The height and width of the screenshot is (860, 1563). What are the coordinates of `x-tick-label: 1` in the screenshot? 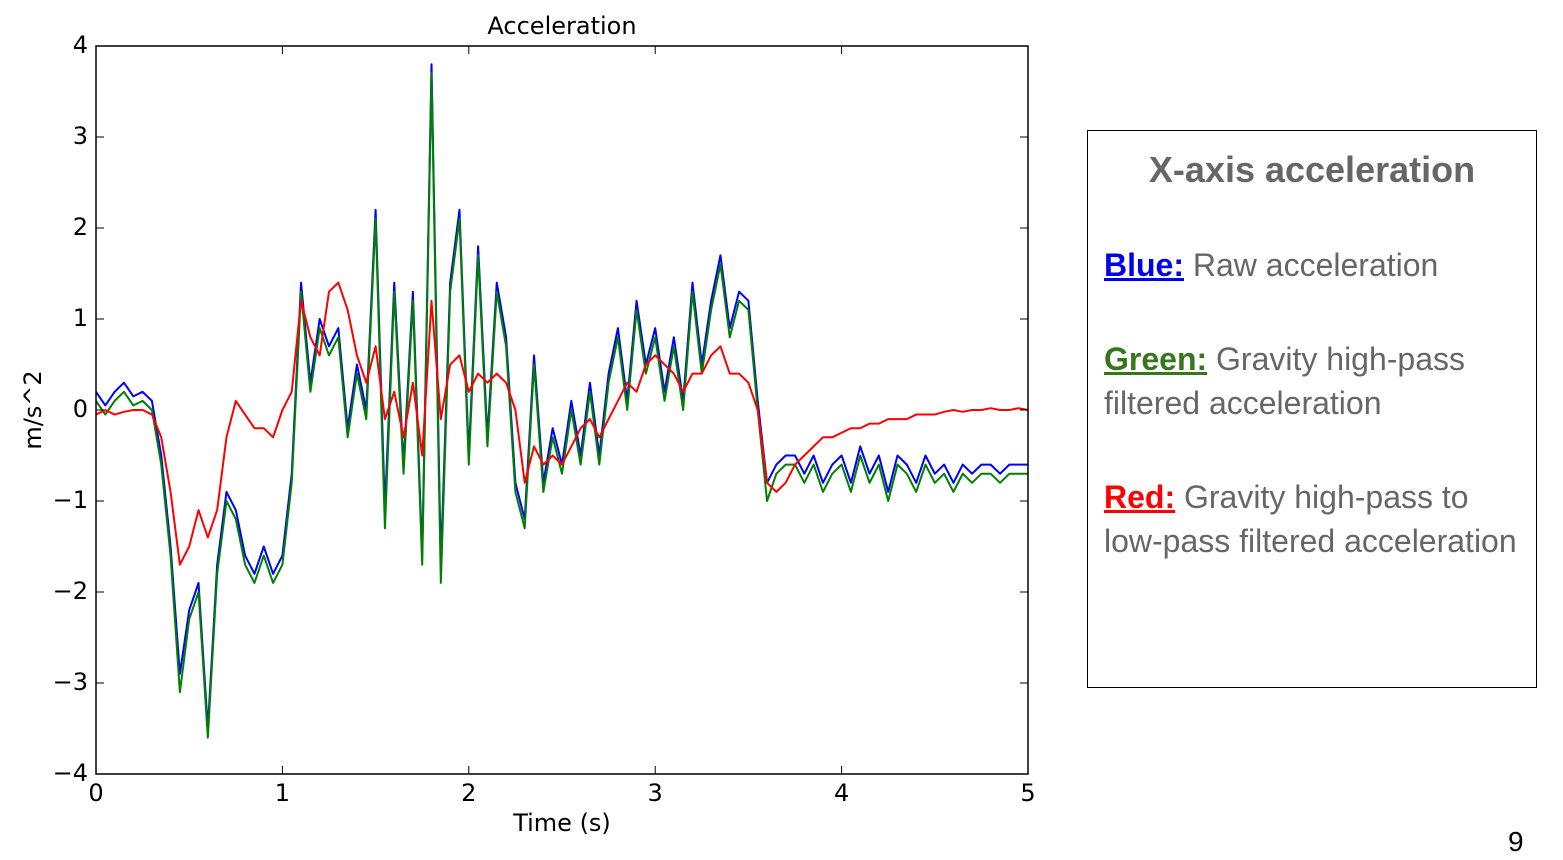 It's located at (282, 793).